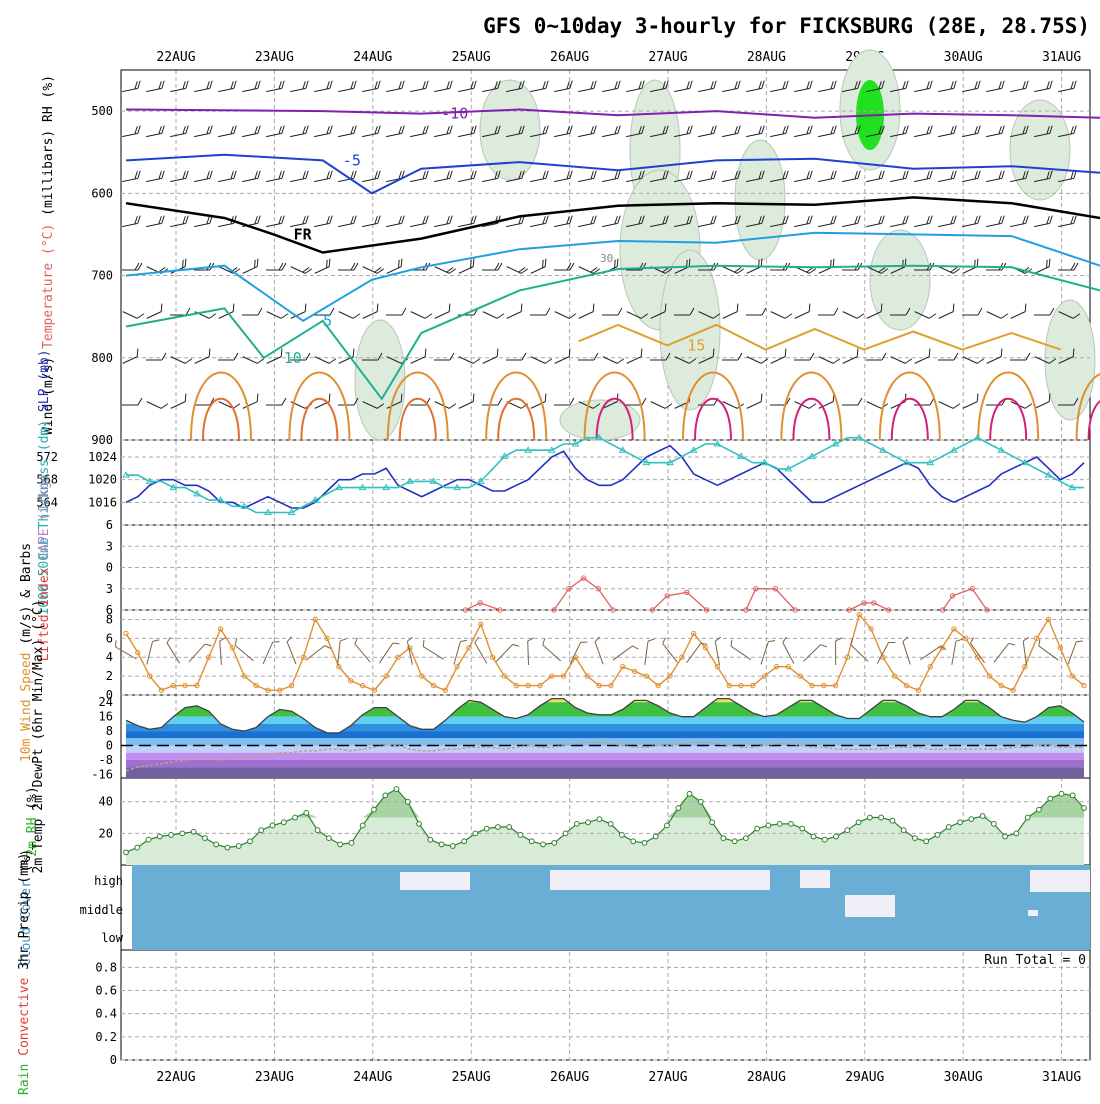 The height and width of the screenshot is (1104, 1100). What do you see at coordinates (101, 910) in the screenshot?
I see `cloud-level-label: middle` at bounding box center [101, 910].